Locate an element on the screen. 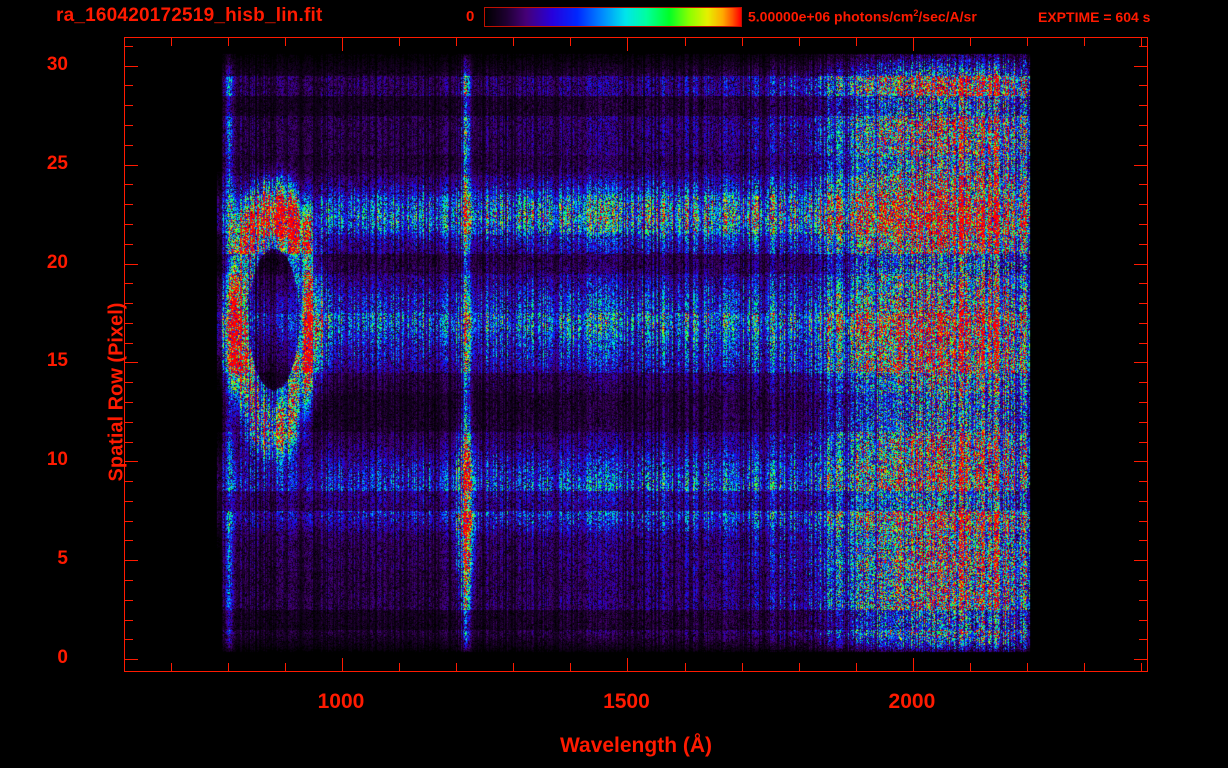  y-tick-label: 15 is located at coordinates (57, 361).